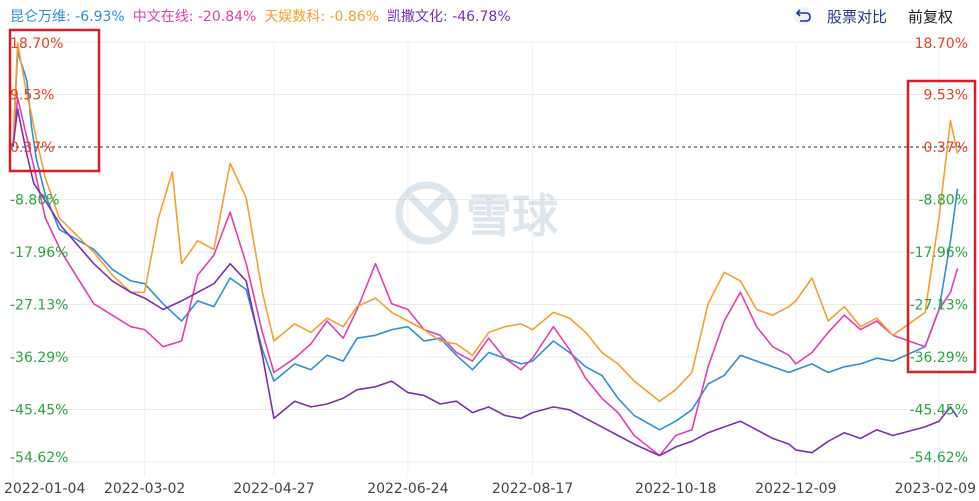 The image size is (979, 501). What do you see at coordinates (941, 226) in the screenshot?
I see `annotation-box-right` at bounding box center [941, 226].